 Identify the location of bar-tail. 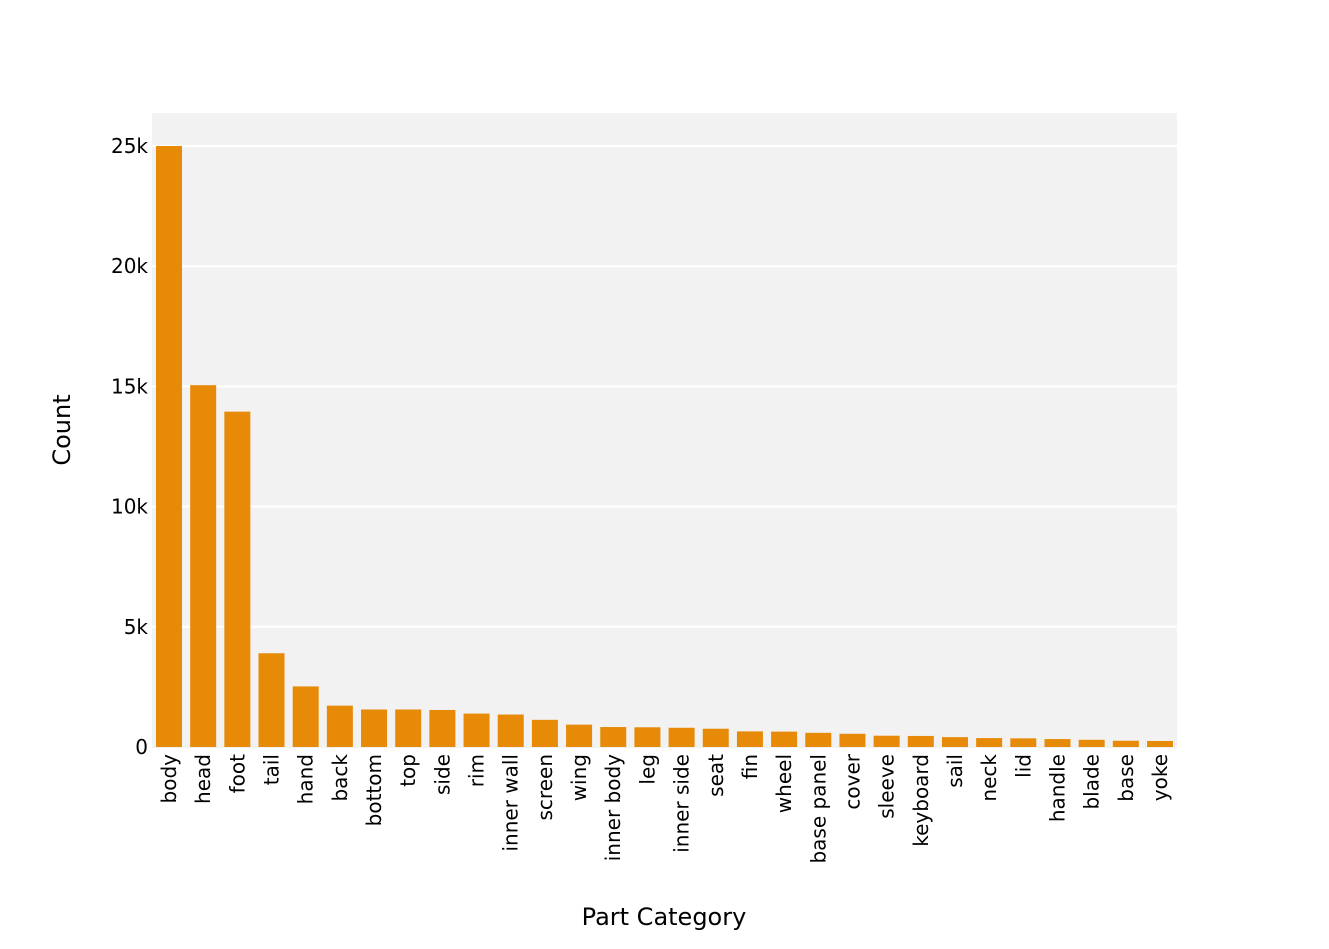
(271, 700).